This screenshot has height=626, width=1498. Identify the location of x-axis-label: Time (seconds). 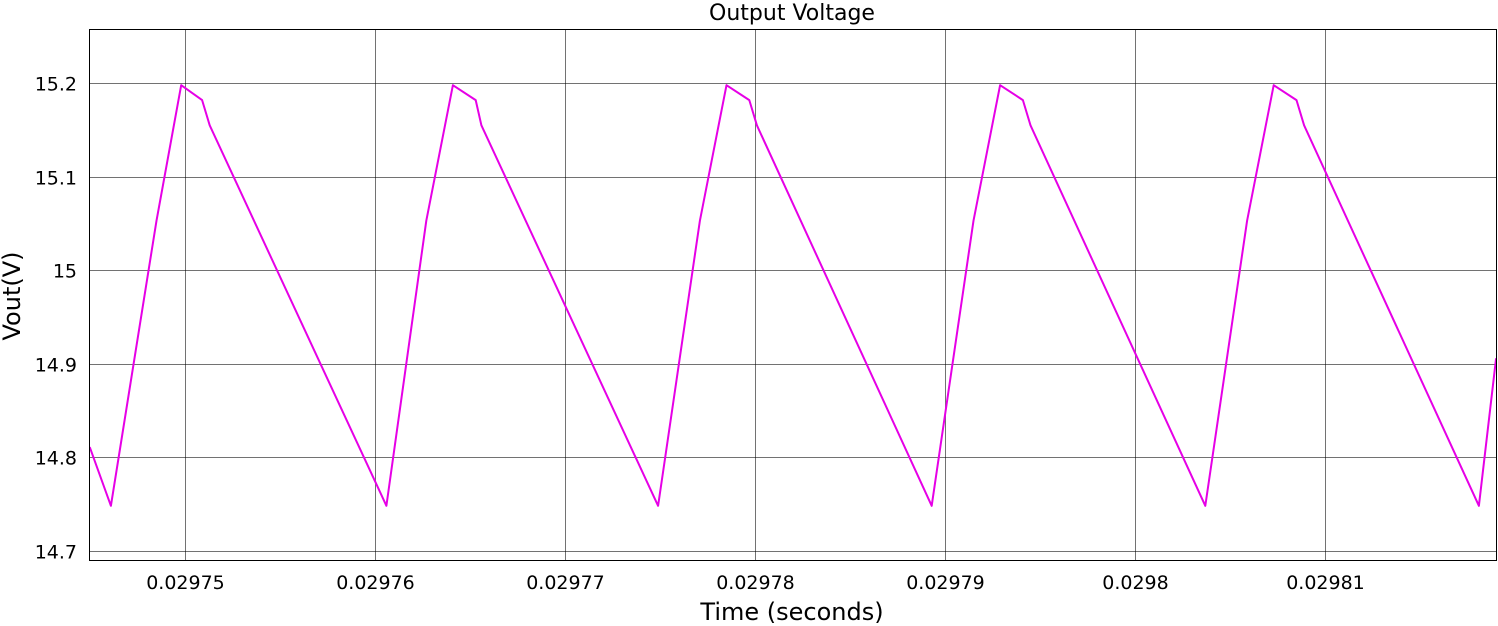
(791, 612).